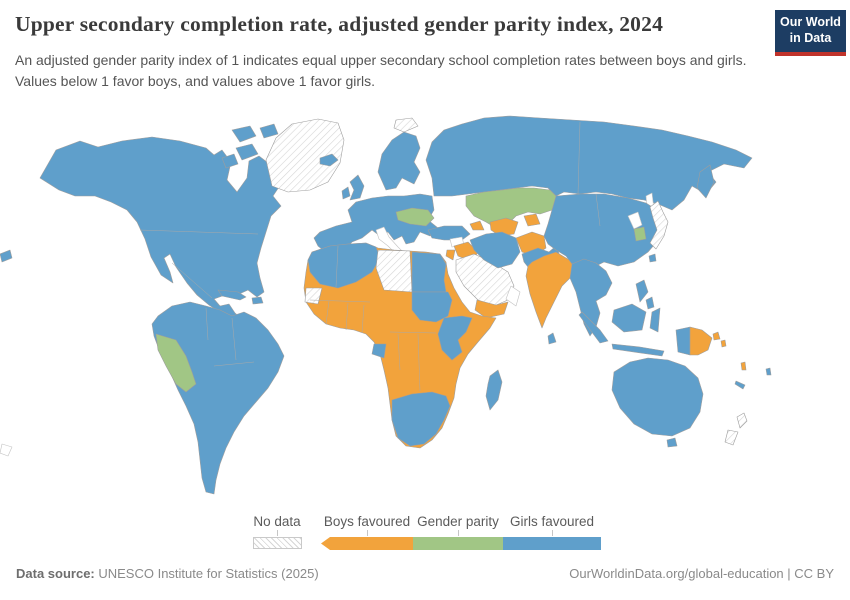 The width and height of the screenshot is (850, 600). Describe the element at coordinates (642, 291) in the screenshot. I see `region-philippines-north` at that location.